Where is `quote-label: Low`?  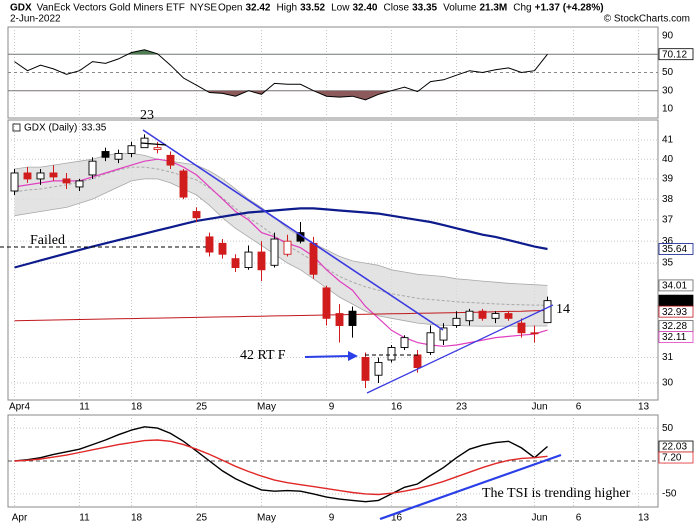 quote-label: Low is located at coordinates (340, 8).